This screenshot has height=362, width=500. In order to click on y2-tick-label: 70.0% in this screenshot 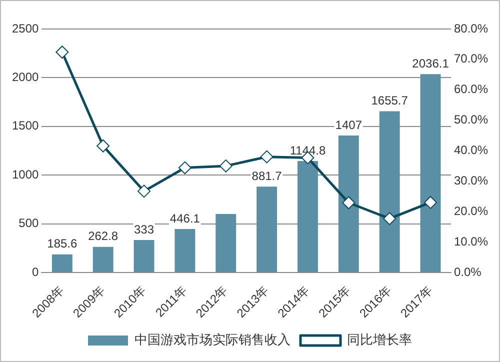, I will do `click(471, 59)`.